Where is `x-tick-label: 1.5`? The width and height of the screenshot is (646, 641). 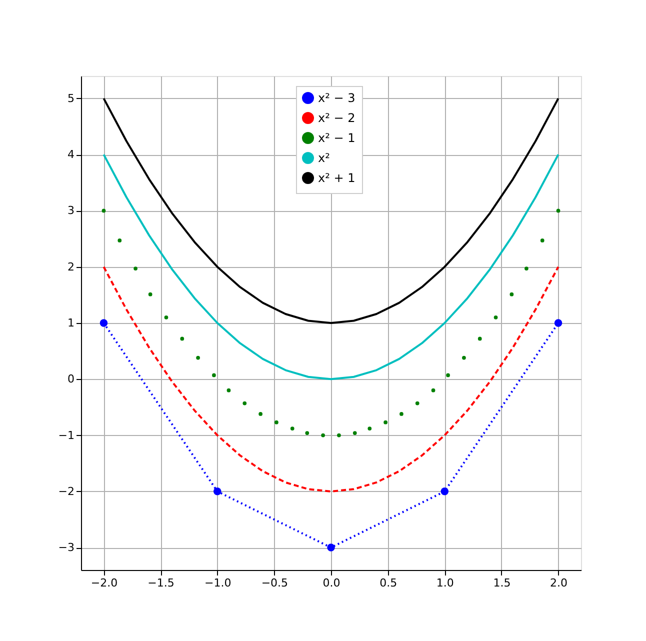 x-tick-label: 1.5 is located at coordinates (502, 583).